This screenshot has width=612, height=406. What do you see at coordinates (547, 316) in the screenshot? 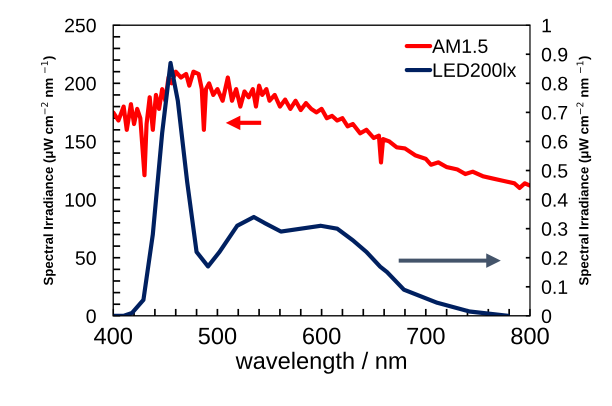
I see `y2-tick-label: 0` at bounding box center [547, 316].